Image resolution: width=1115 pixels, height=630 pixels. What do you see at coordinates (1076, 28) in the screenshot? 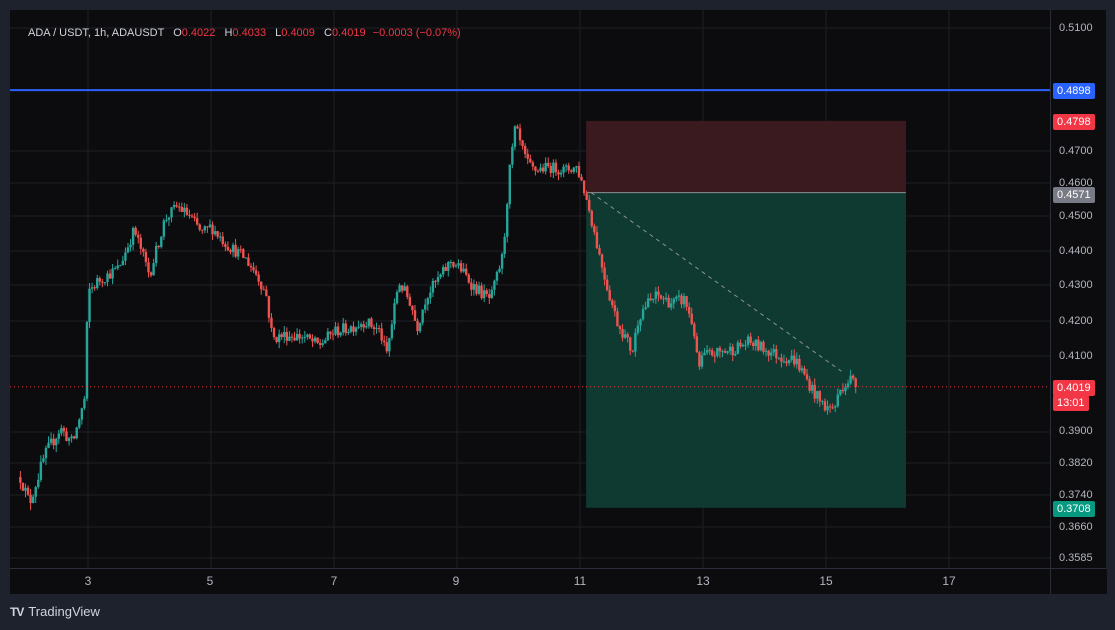
I see `price-tick: 0.5100` at bounding box center [1076, 28].